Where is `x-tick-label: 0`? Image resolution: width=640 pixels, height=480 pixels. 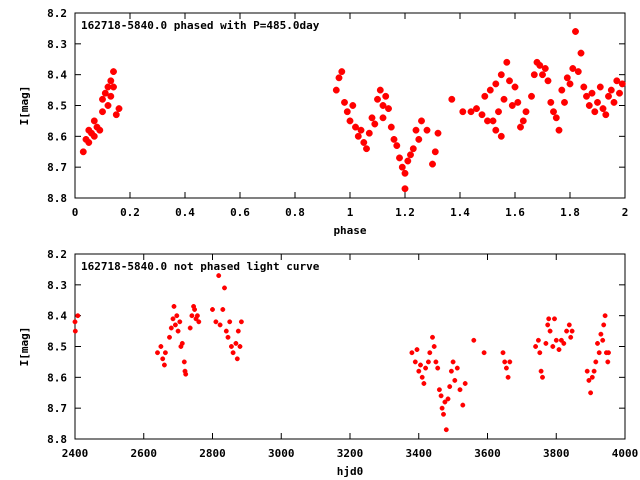
x-tick-label: 0 is located at coordinates (75, 212).